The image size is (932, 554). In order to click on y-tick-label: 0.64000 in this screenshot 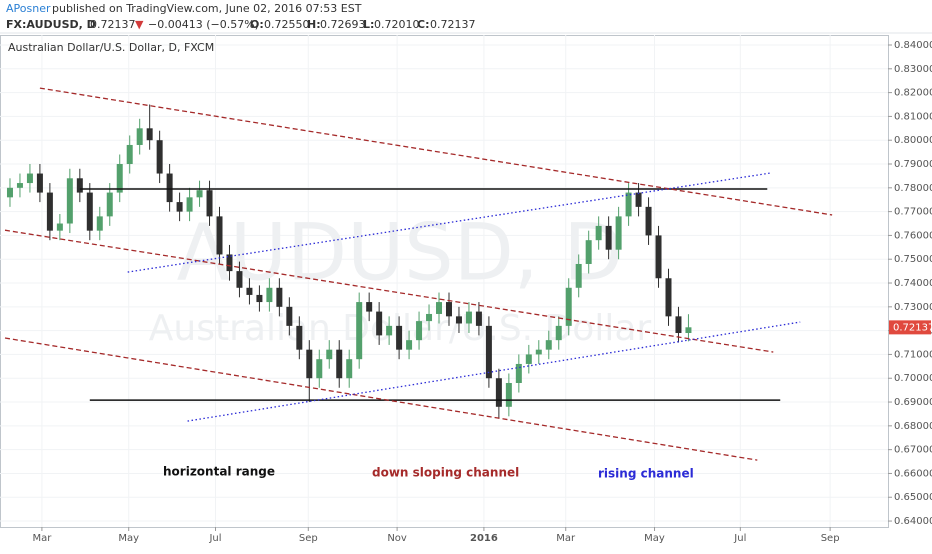, I will do `click(913, 521)`.